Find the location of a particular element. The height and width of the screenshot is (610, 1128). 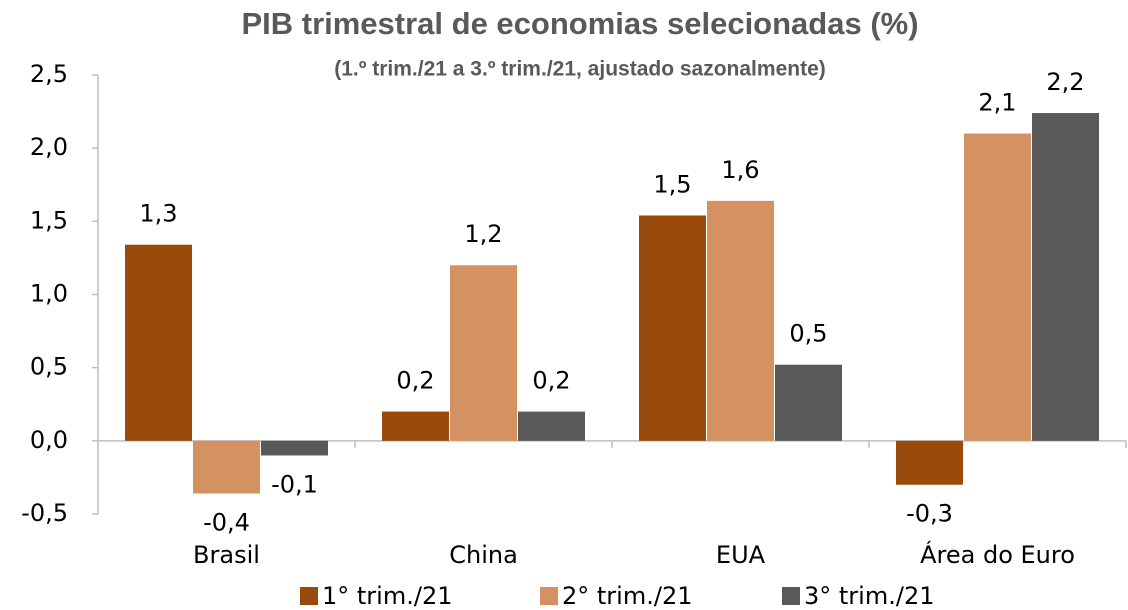

legend-label: 1° trim./21 is located at coordinates (387, 596).